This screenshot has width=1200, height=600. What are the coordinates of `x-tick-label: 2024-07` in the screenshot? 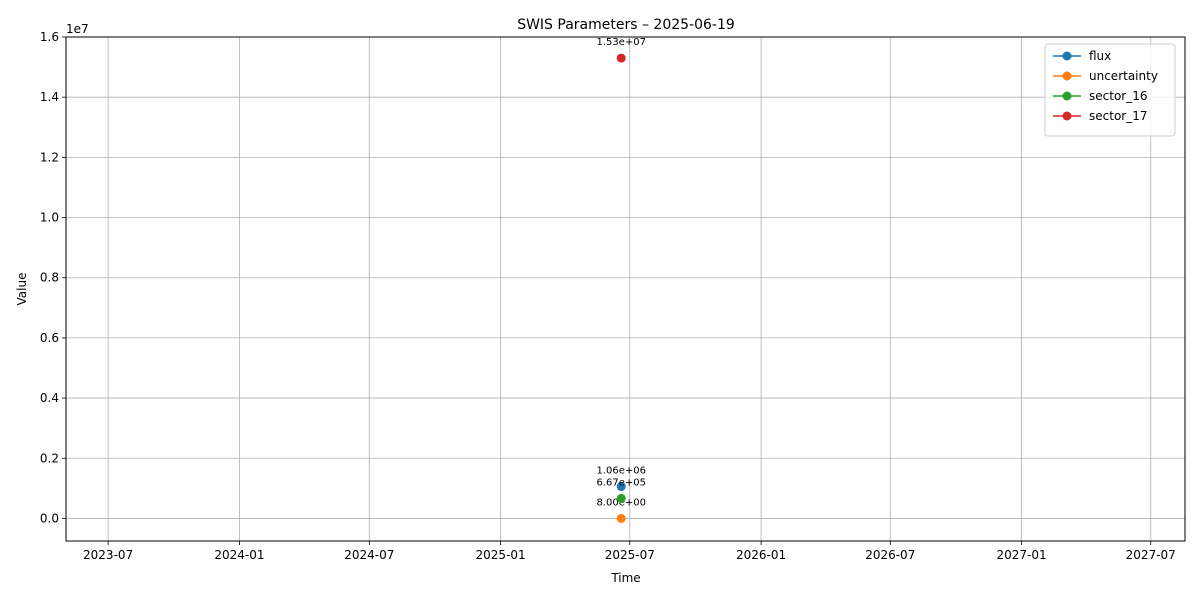 It's located at (369, 555).